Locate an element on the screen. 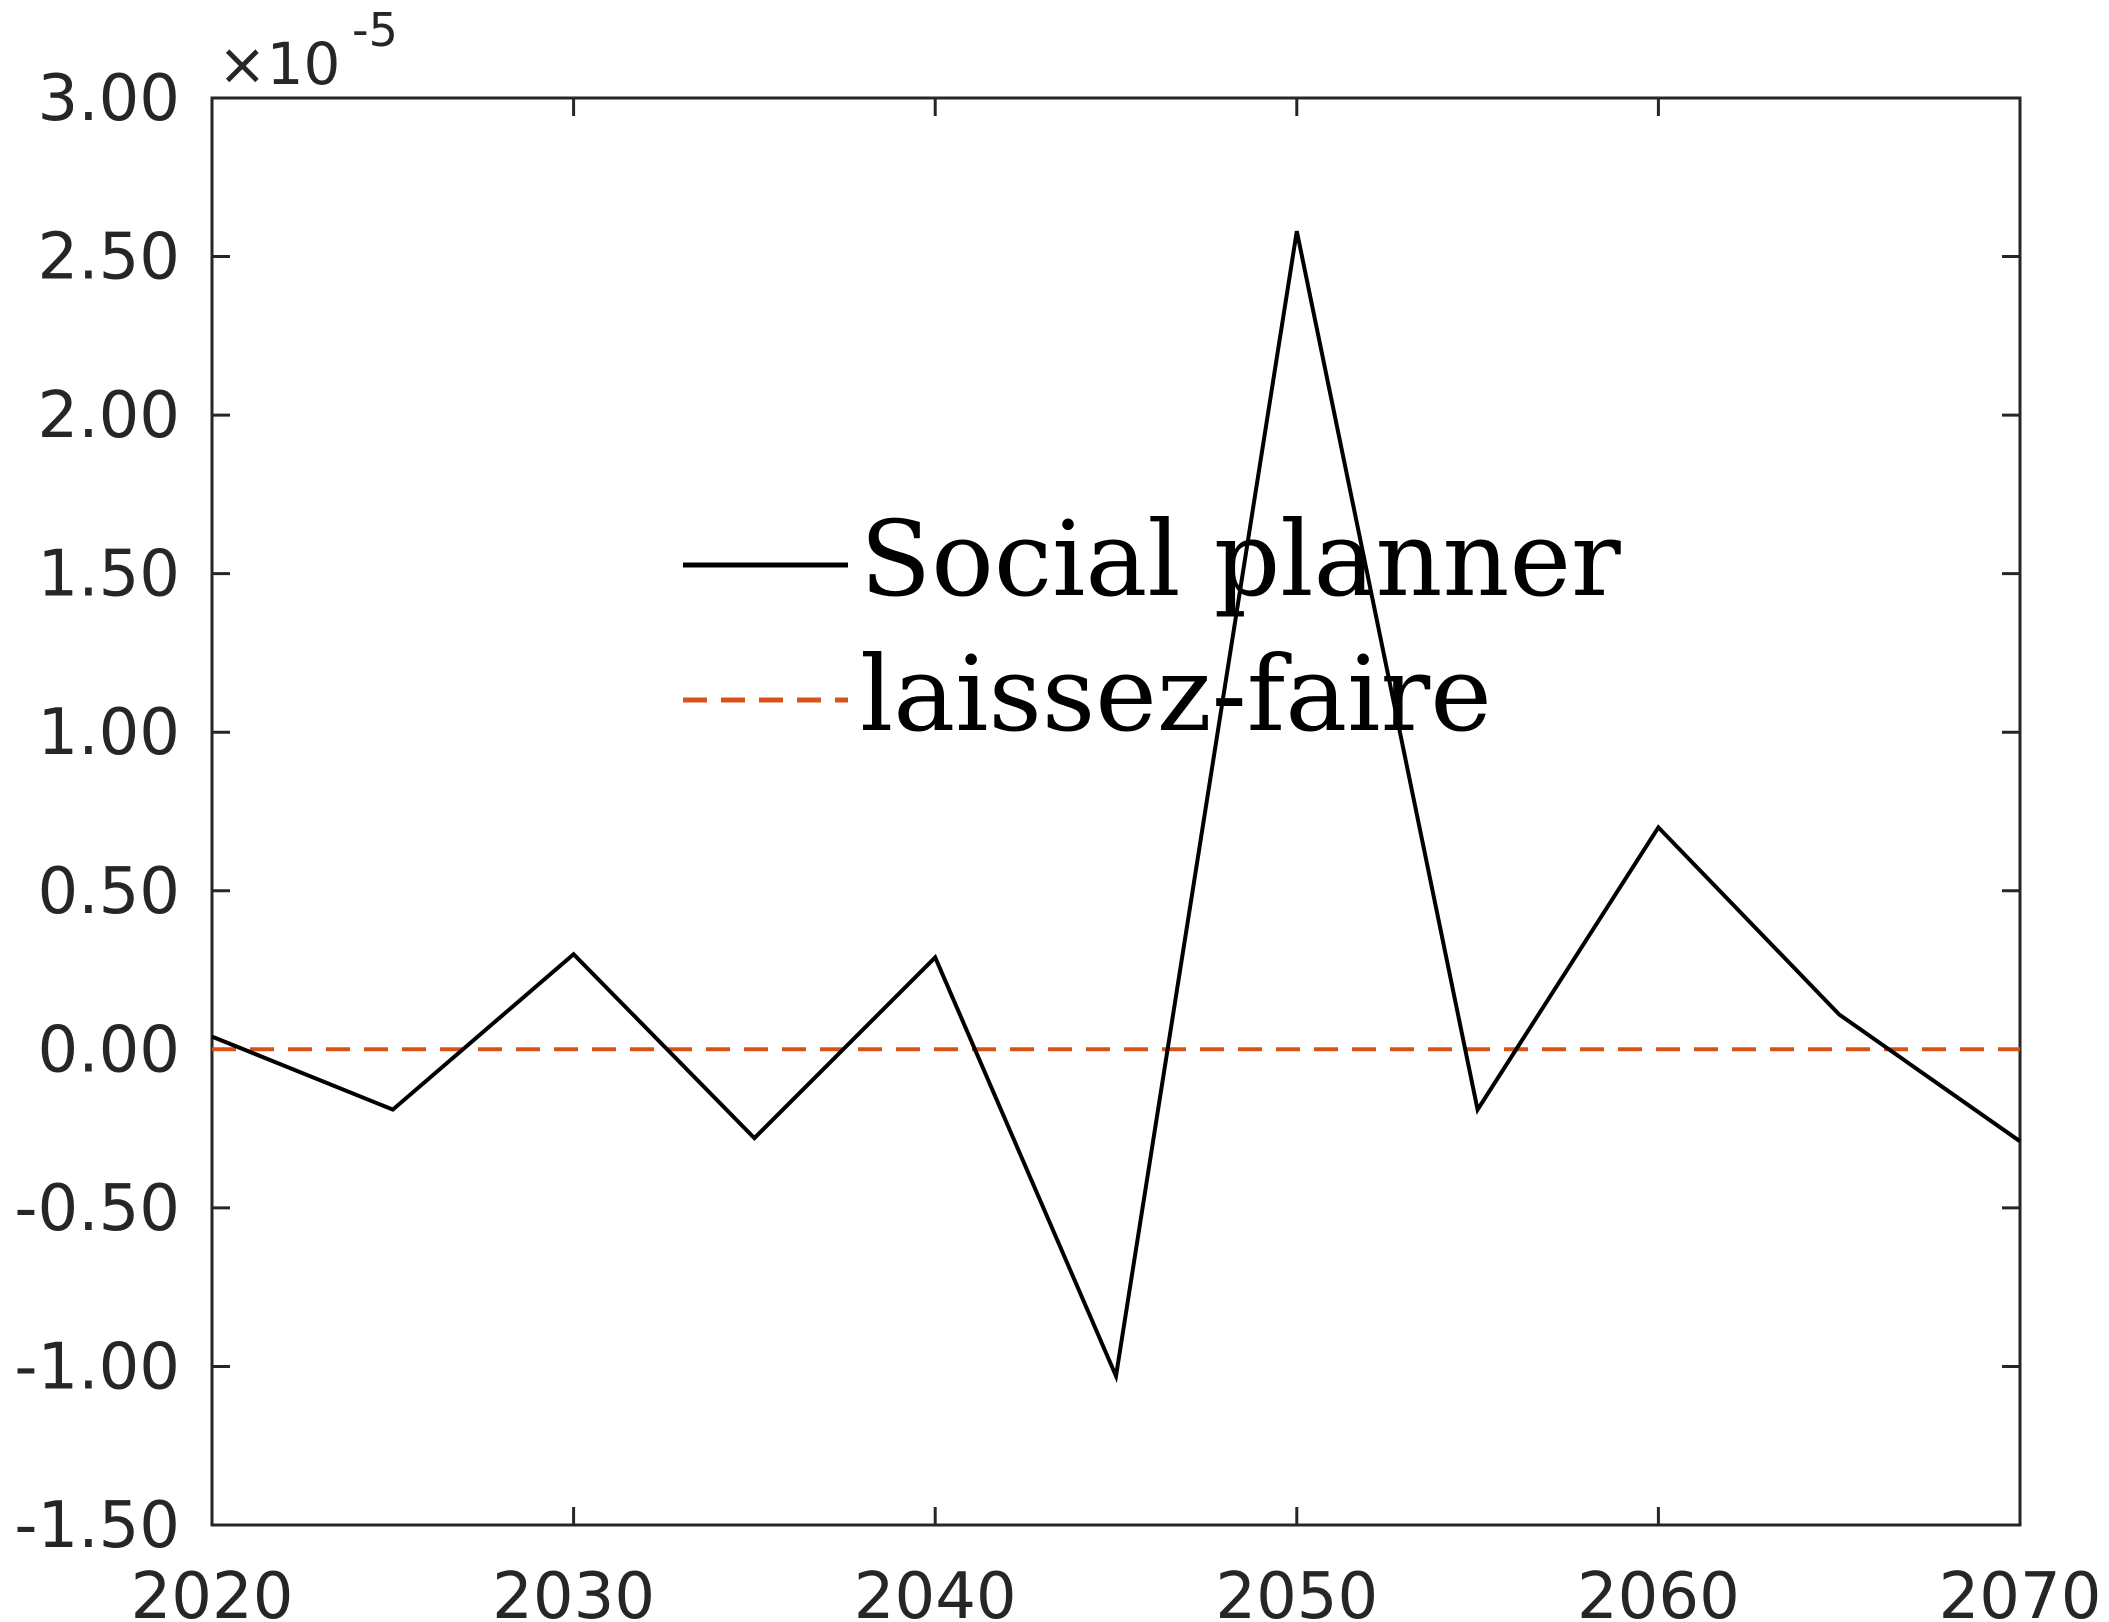  y-tick-label: -0.50 is located at coordinates (97, 1209).